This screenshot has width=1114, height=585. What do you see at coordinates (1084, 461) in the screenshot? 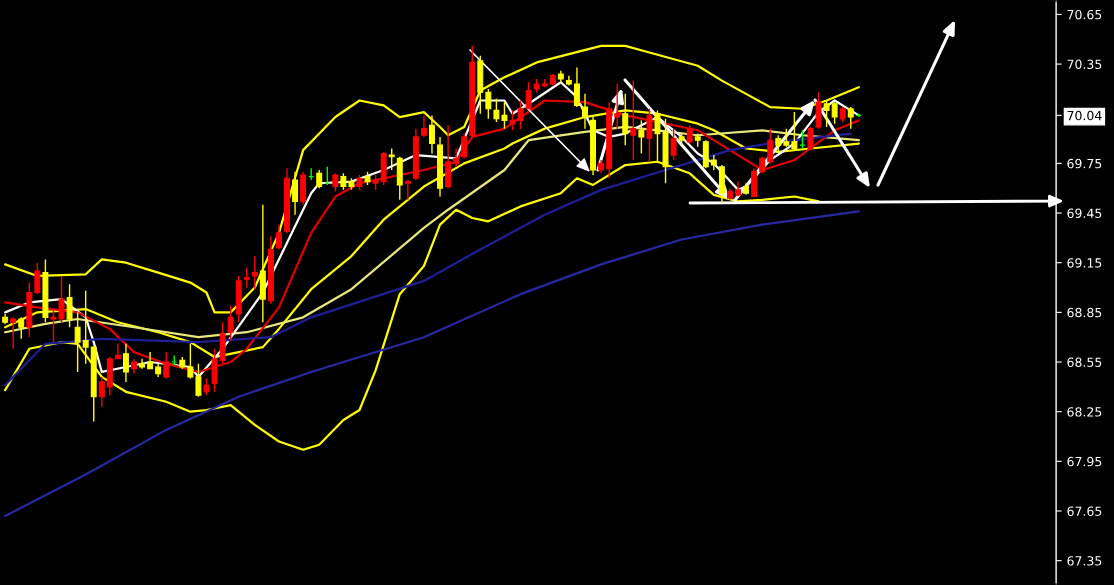
I see `y-tick-label: 67.95` at bounding box center [1084, 461].